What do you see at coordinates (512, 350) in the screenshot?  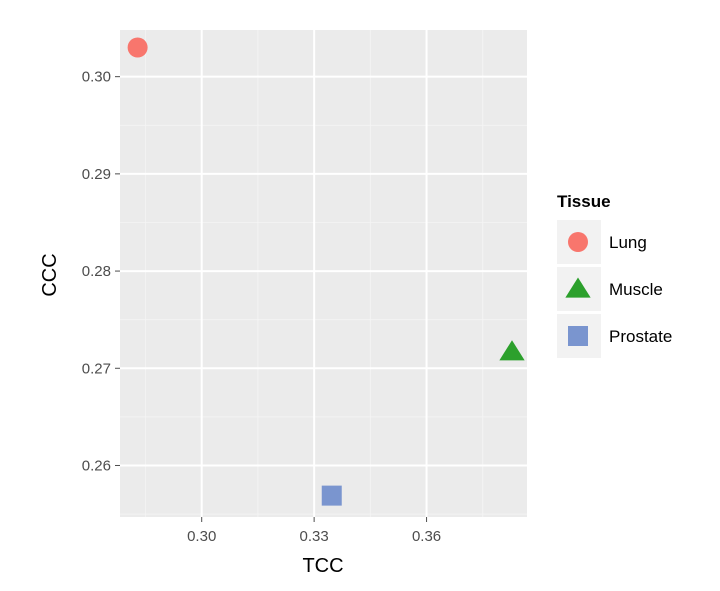 I see `data-point-muscle` at bounding box center [512, 350].